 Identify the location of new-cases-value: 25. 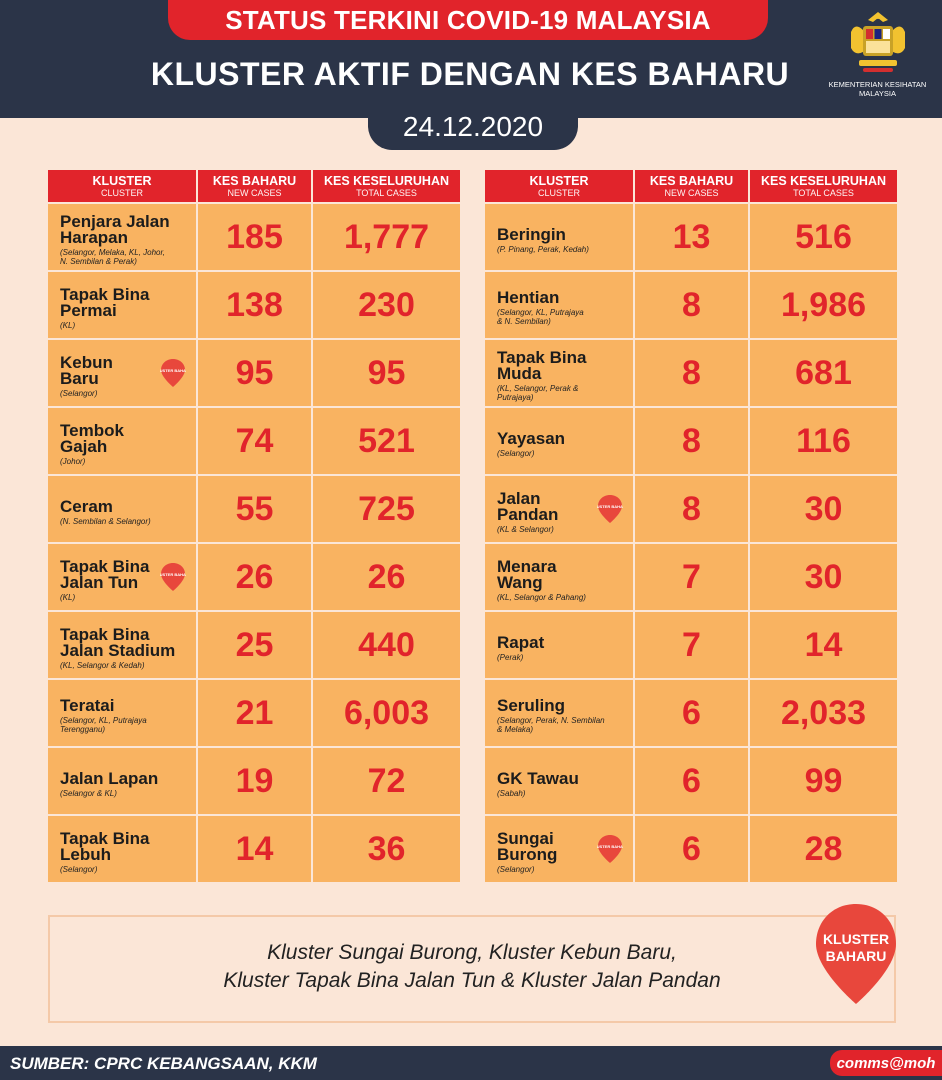
(254, 645).